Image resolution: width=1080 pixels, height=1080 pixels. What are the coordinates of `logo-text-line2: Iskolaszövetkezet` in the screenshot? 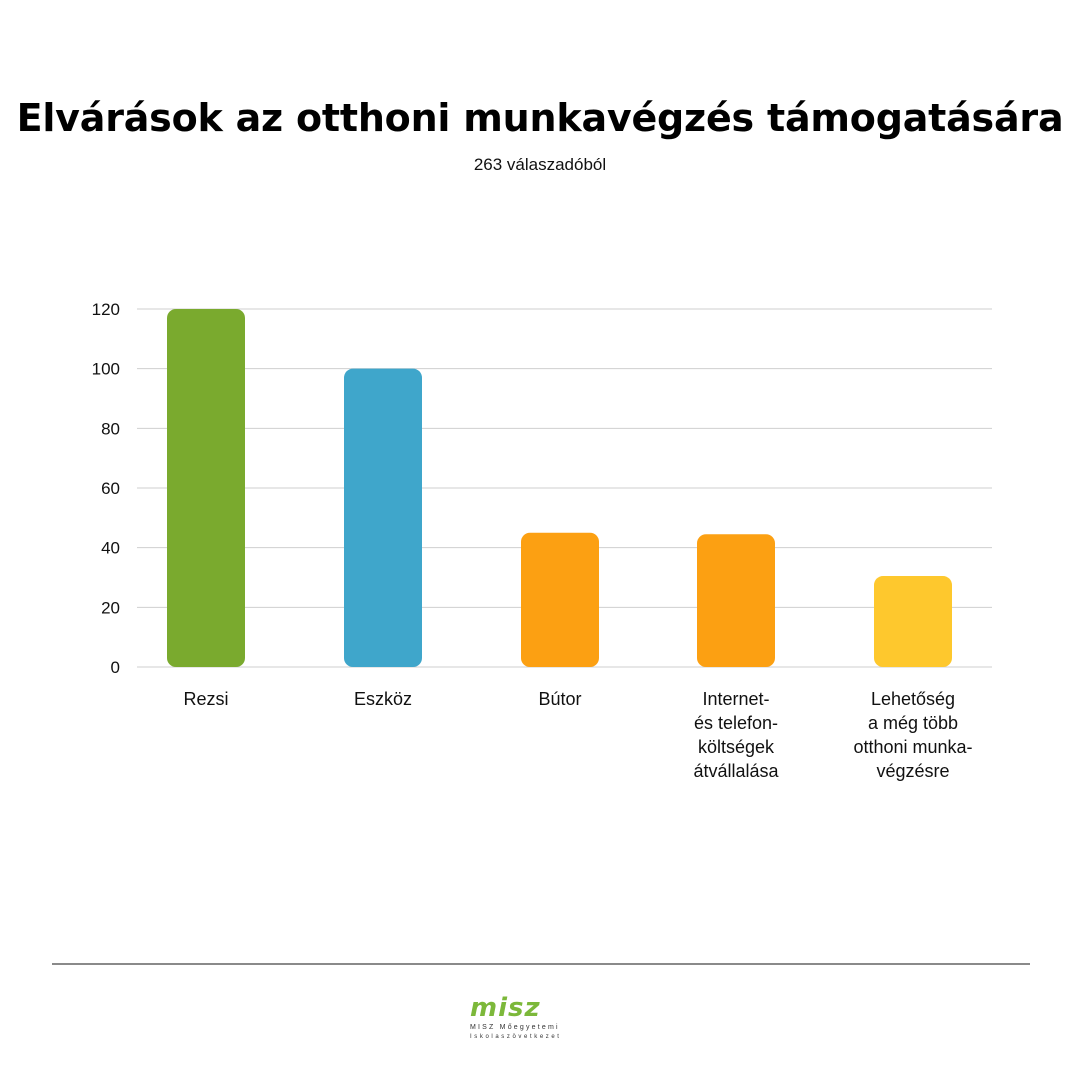 It's located at (516, 1037).